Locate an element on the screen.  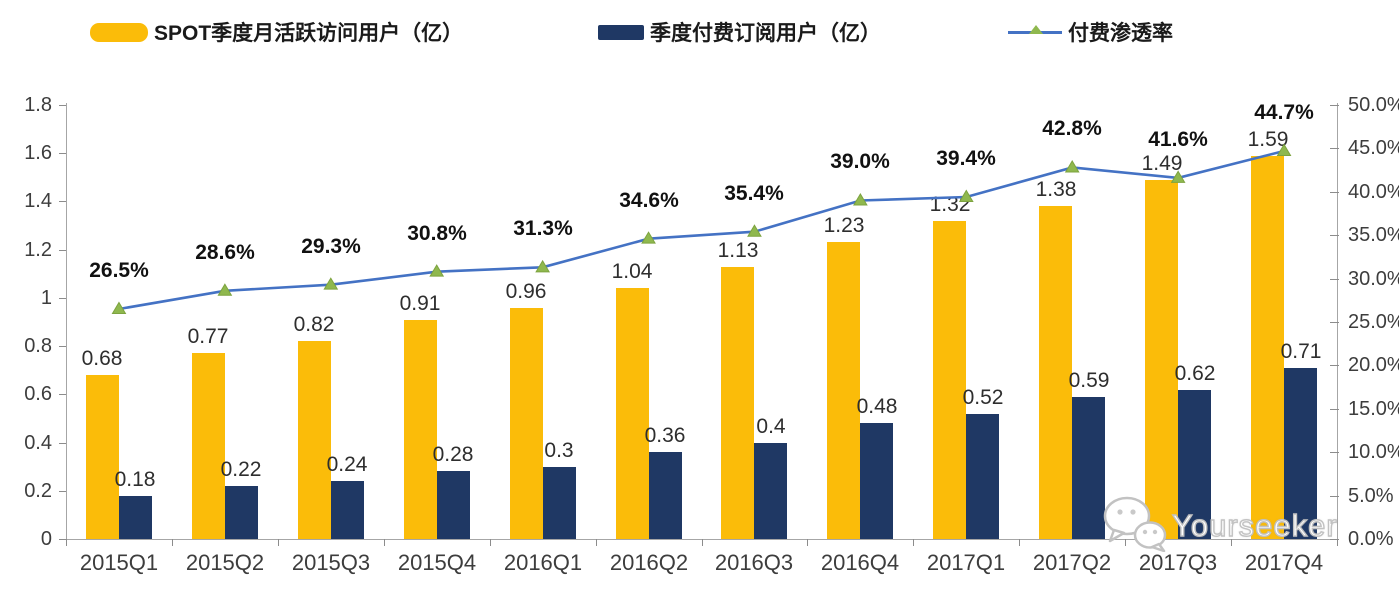
legend-label: SPOT季度月活跃访问用户（亿） is located at coordinates (309, 33).